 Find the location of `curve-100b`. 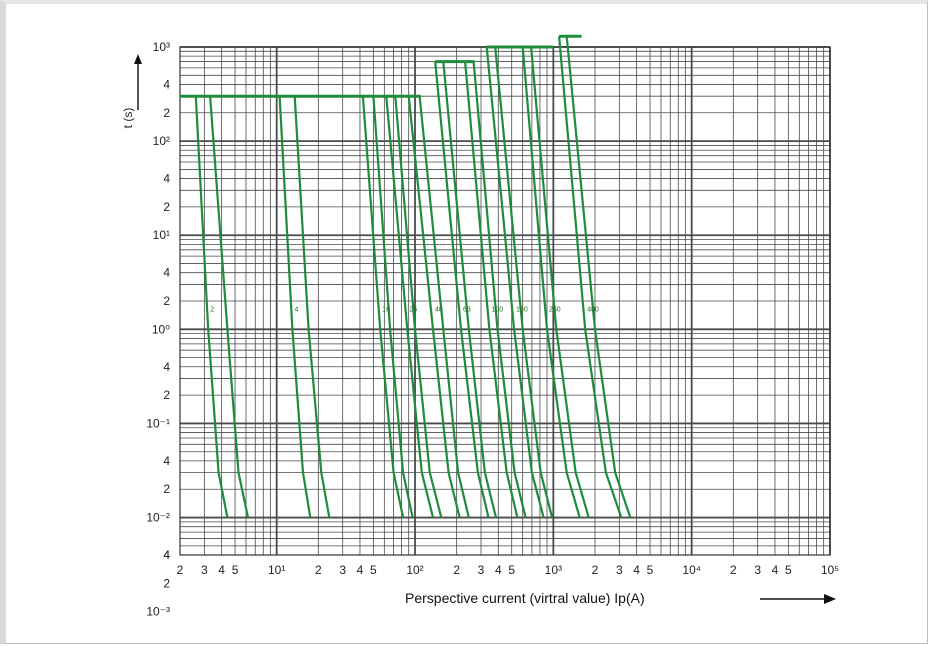

curve-100b is located at coordinates (499, 289).